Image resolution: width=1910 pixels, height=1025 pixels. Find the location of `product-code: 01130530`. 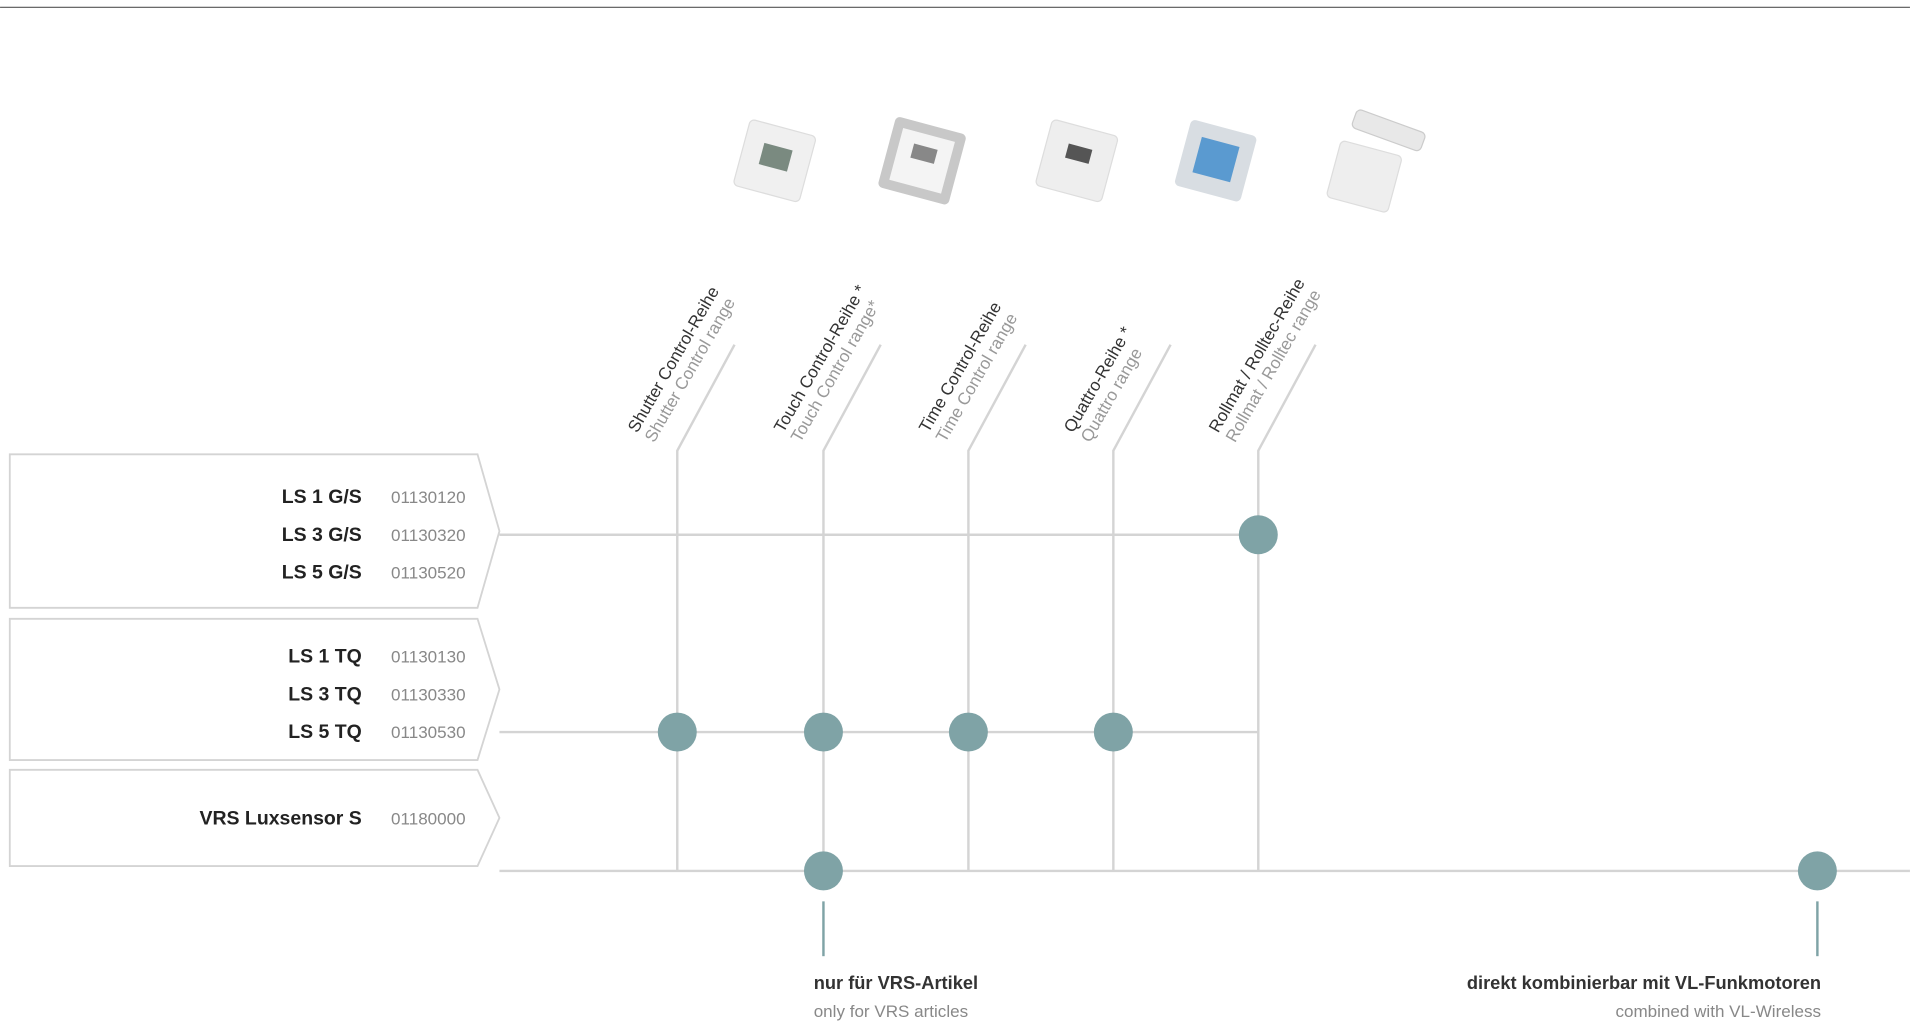

product-code: 01130530 is located at coordinates (428, 732).